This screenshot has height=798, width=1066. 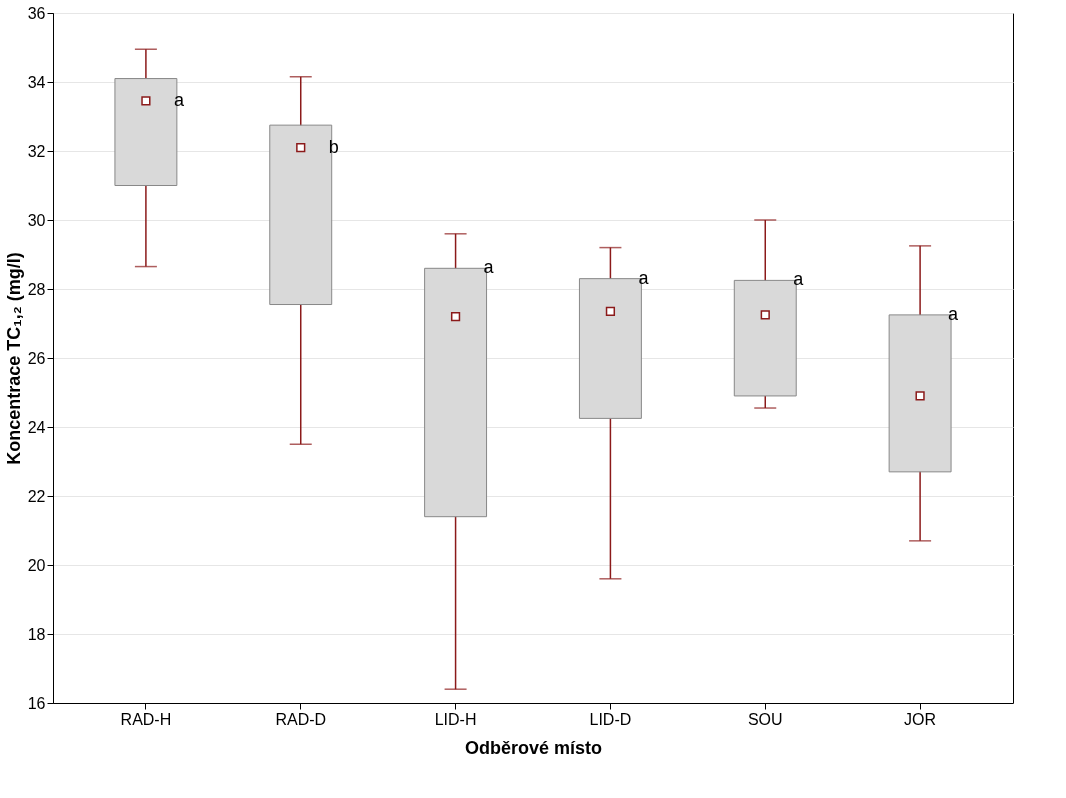 What do you see at coordinates (36, 151) in the screenshot?
I see `y-tick-label: 32` at bounding box center [36, 151].